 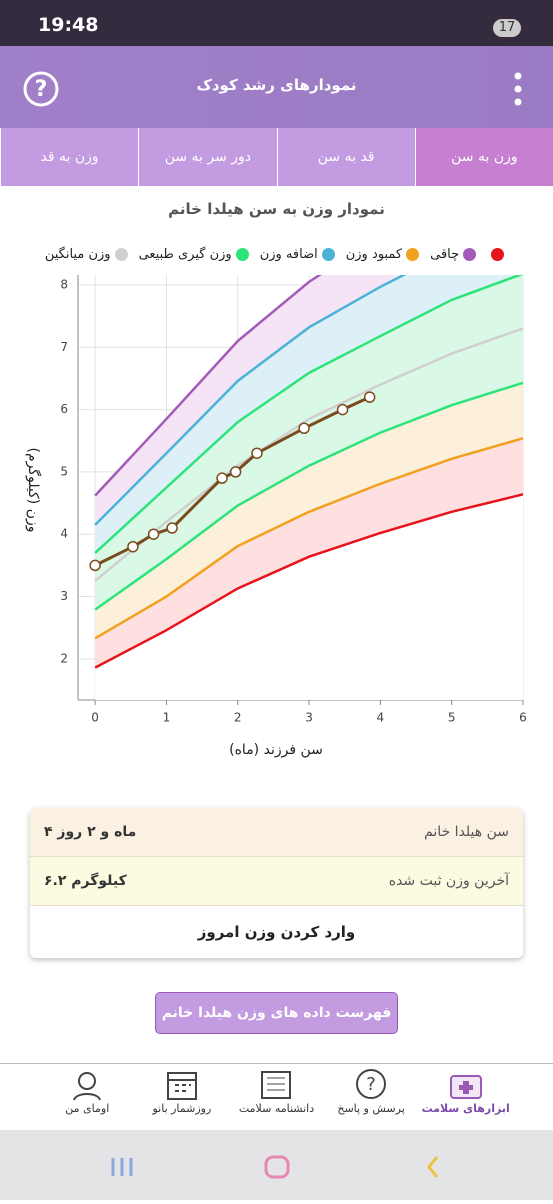 What do you see at coordinates (207, 157) in the screenshot?
I see `tab: دور سر به سن` at bounding box center [207, 157].